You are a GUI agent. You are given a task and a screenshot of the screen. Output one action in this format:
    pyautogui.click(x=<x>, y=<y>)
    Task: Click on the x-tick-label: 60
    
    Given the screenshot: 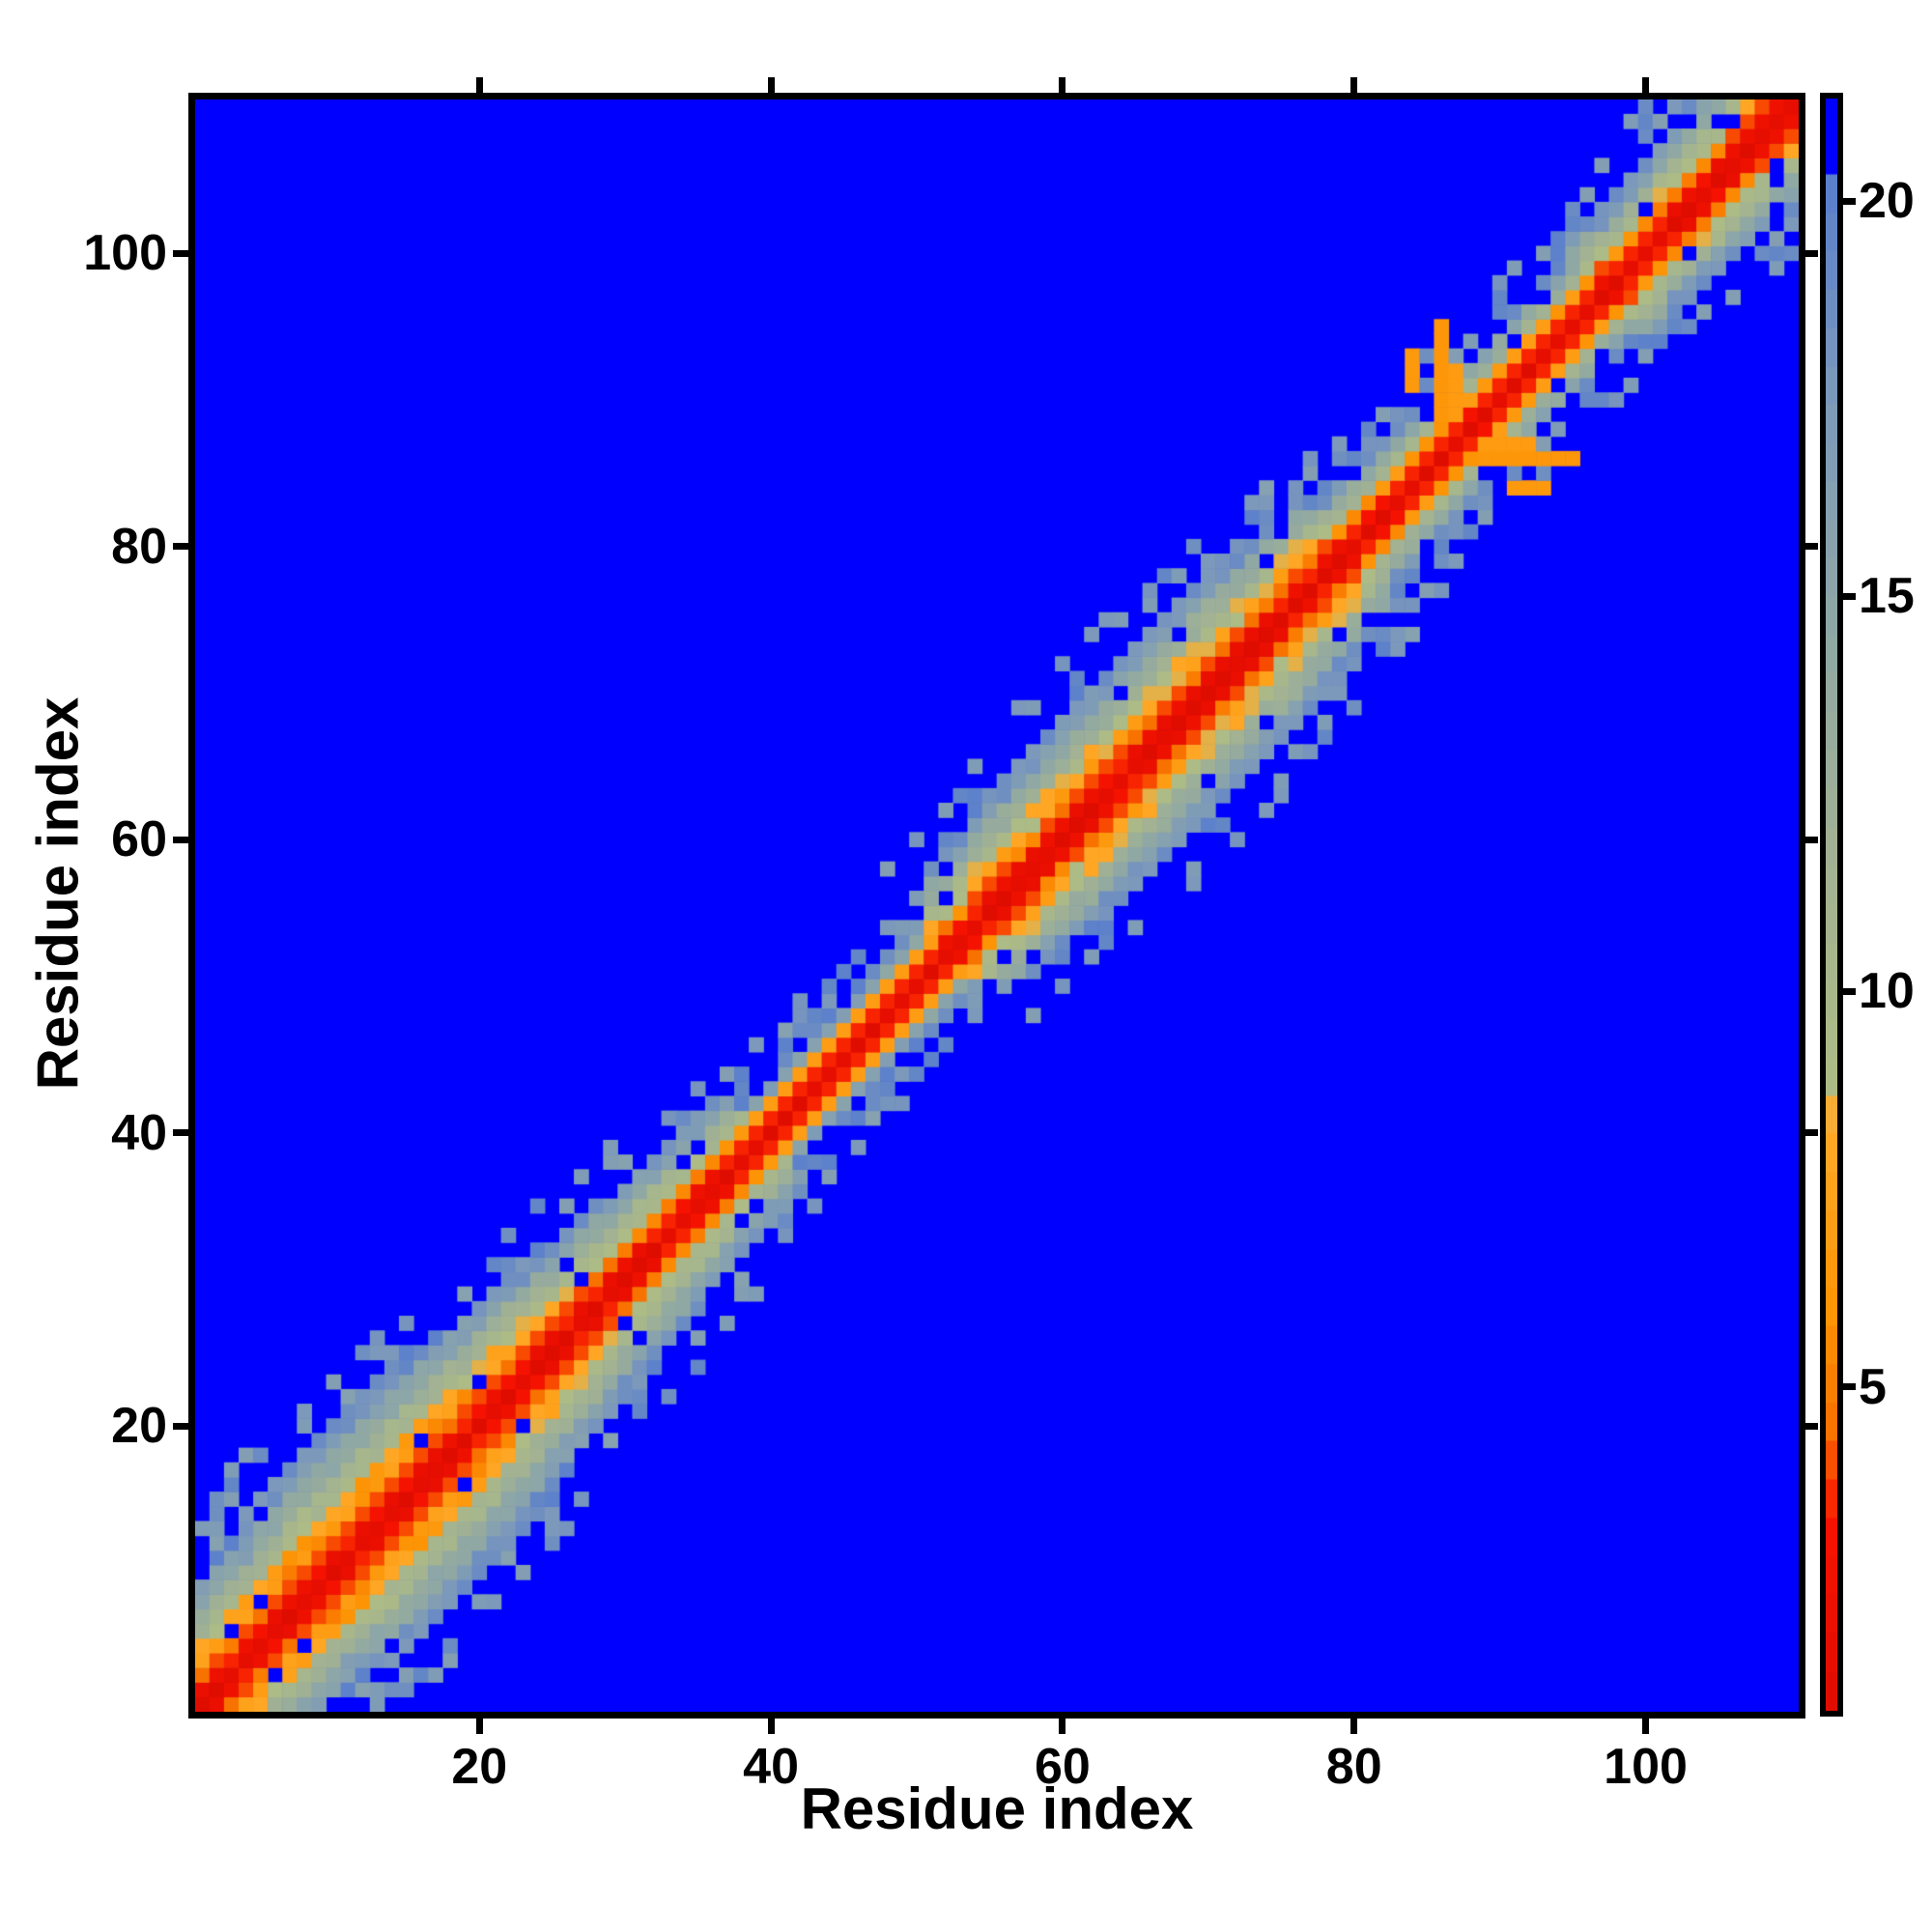 What is the action you would take?
    pyautogui.click(x=1062, y=1767)
    